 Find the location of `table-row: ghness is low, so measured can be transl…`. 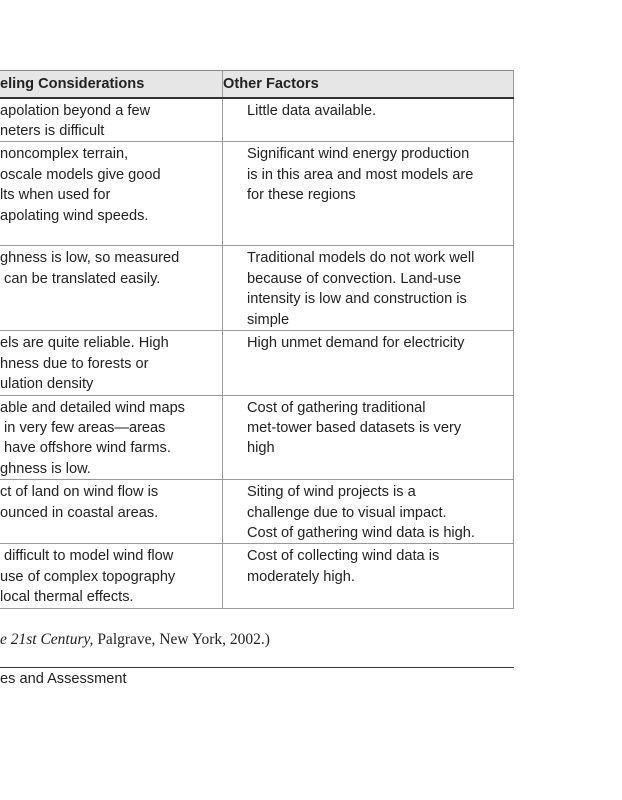

table-row: ghness is low, so measured can be transl… is located at coordinates (257, 288).